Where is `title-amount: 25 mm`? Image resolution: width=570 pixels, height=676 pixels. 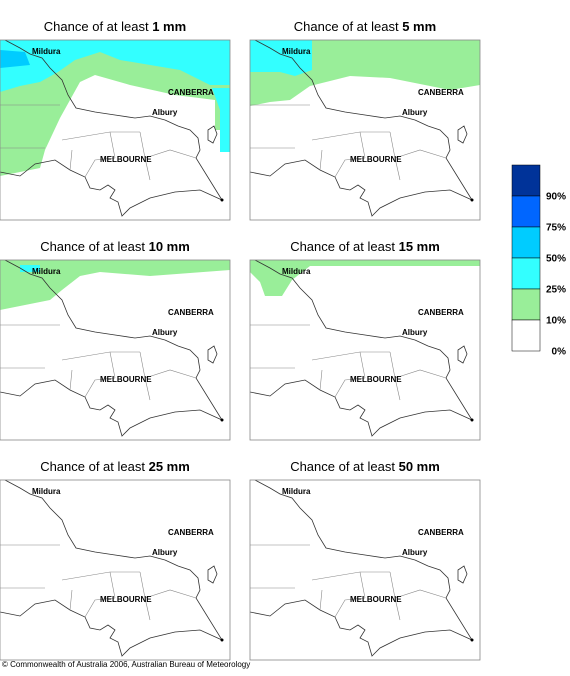 title-amount: 25 mm is located at coordinates (169, 466).